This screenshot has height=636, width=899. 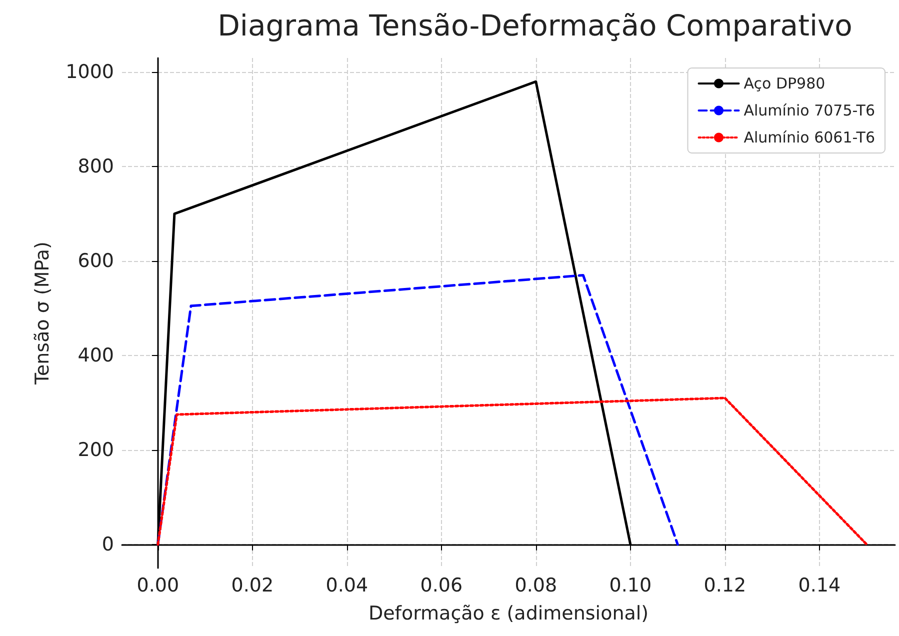 What do you see at coordinates (90, 72) in the screenshot?
I see `y-tick-label: 1000` at bounding box center [90, 72].